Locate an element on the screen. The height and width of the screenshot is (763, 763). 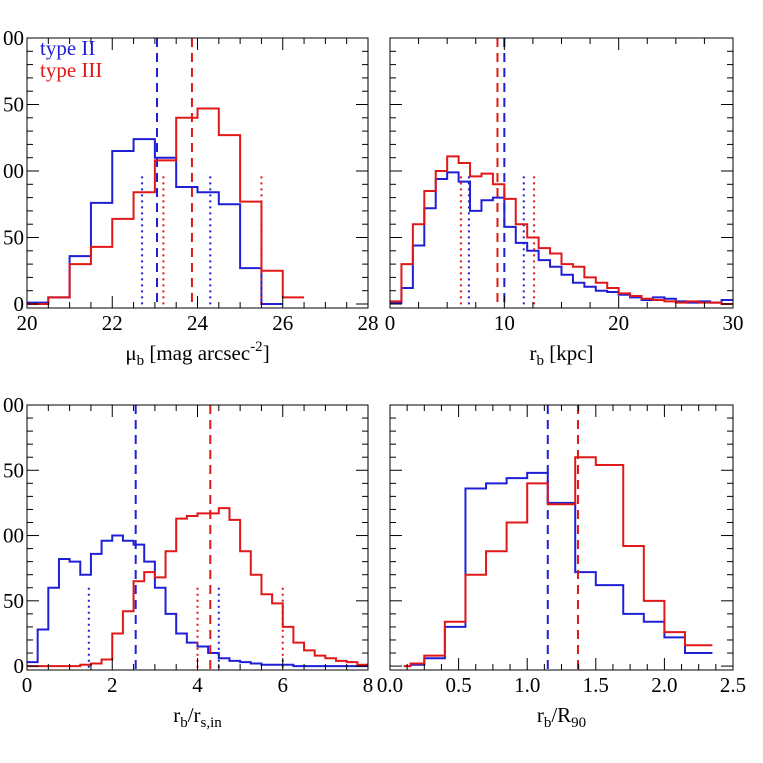
x-tick-label: 28 is located at coordinates (368, 323).